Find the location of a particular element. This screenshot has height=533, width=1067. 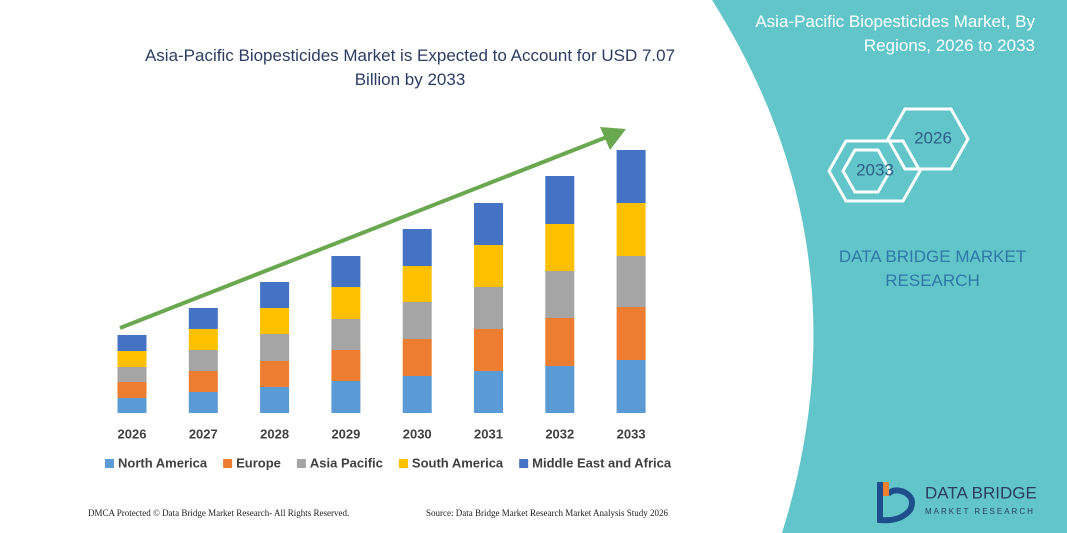

x-tick-label: 2030 is located at coordinates (417, 433).